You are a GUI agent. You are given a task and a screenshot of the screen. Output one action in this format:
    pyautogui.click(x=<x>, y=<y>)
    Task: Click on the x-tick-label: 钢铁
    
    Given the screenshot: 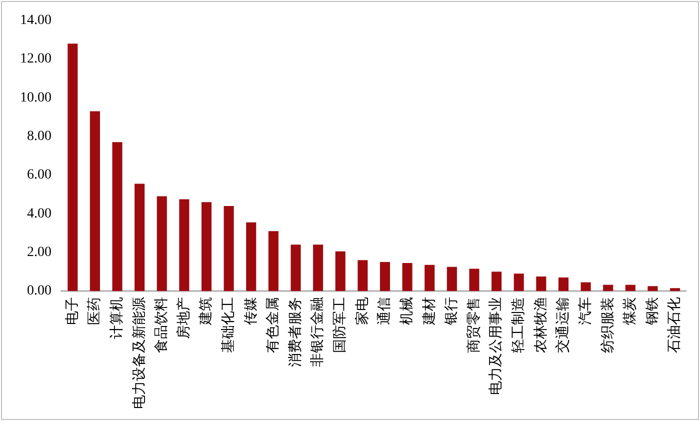 What is the action you would take?
    pyautogui.click(x=652, y=311)
    